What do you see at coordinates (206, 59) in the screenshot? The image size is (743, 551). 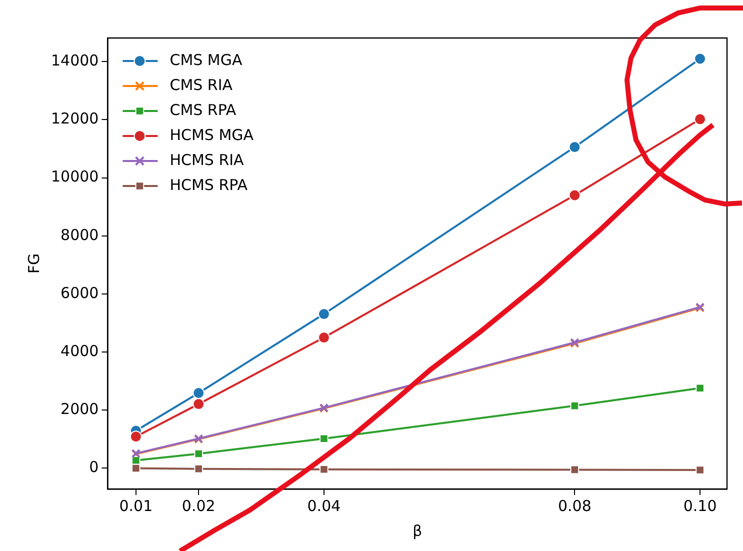 I see `legend-label: CMS MGA` at bounding box center [206, 59].